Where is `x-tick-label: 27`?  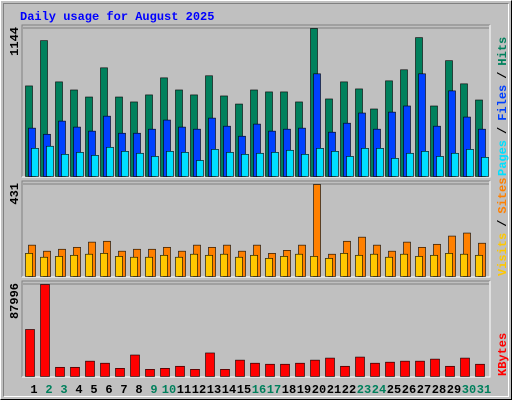 x-tick-label: 27 is located at coordinates (424, 390).